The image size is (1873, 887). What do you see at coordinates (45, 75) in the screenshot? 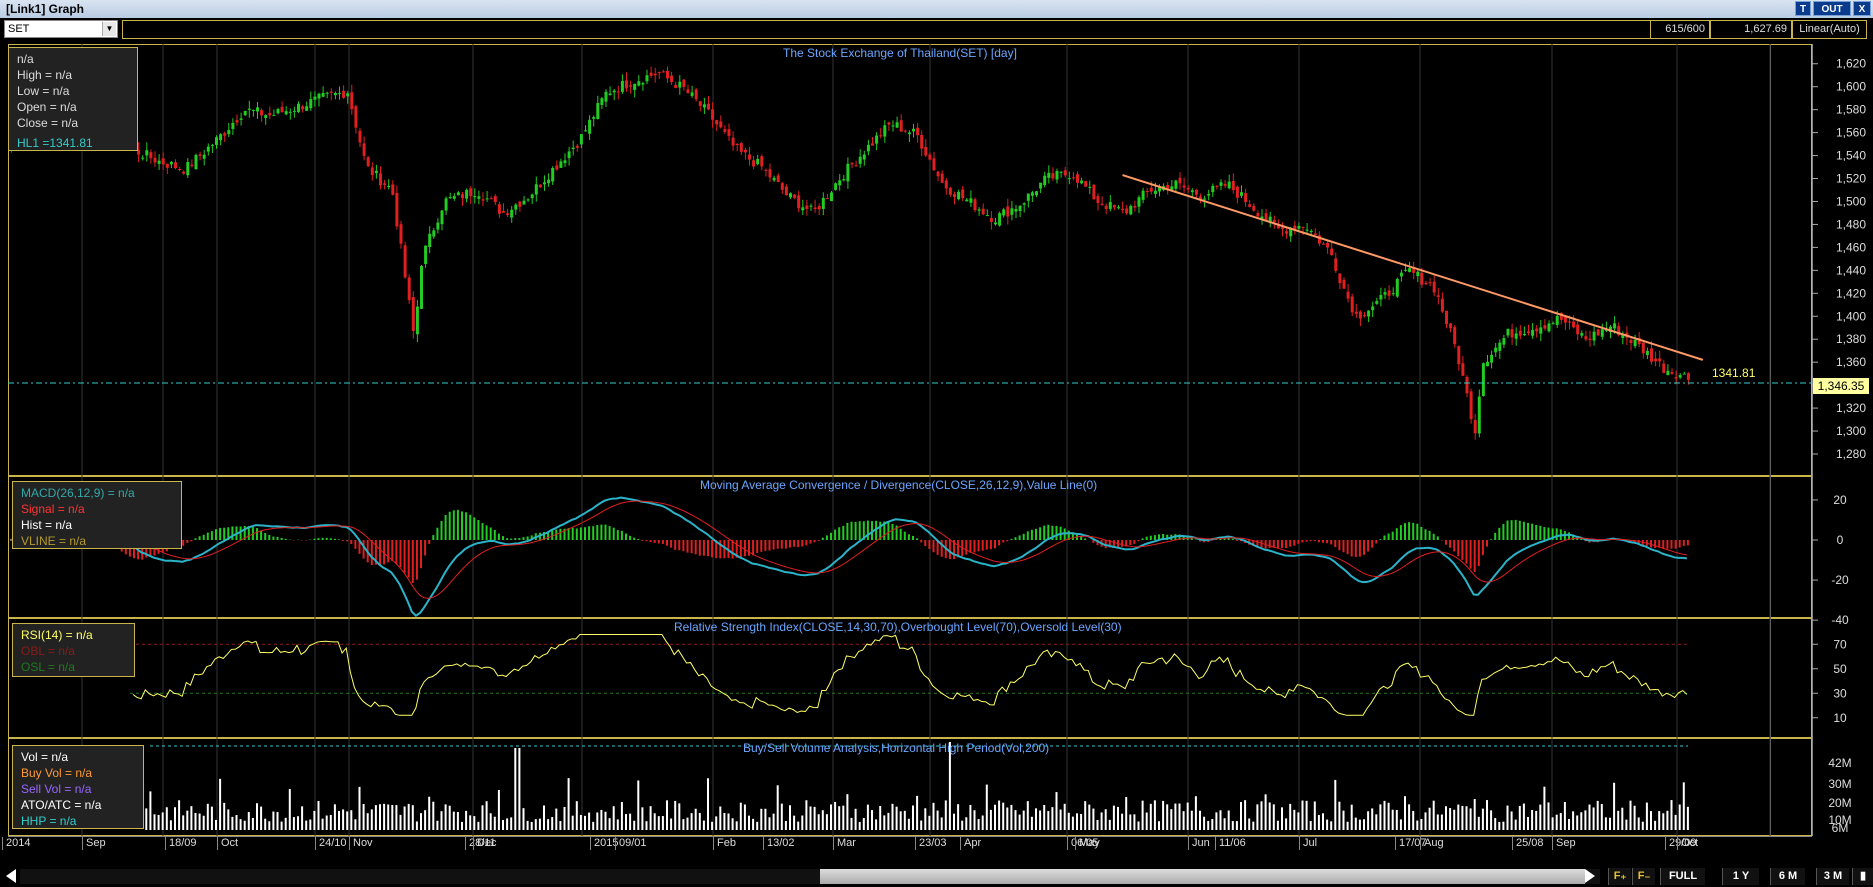
I see `legend-high: High = n/a` at bounding box center [45, 75].